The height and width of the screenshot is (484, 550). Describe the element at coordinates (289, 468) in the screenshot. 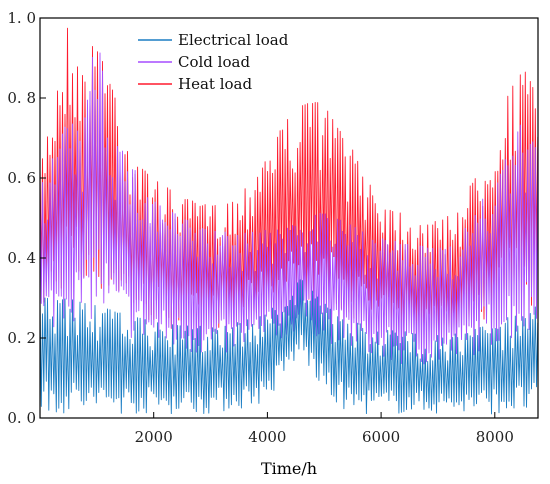

I see `x-axis-title: Time/h` at that location.